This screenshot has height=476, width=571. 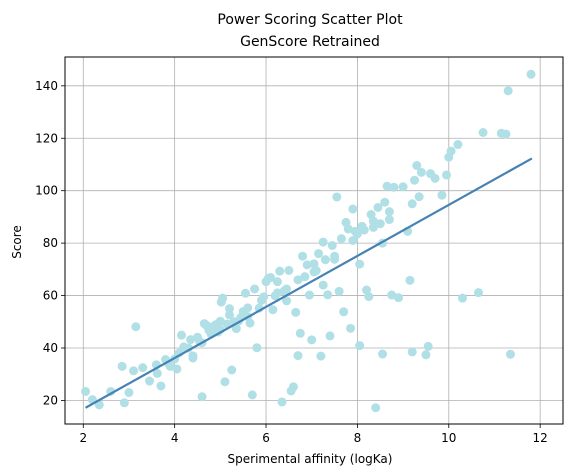 What do you see at coordinates (46, 138) in the screenshot?
I see `y-tick-label: 120` at bounding box center [46, 138].